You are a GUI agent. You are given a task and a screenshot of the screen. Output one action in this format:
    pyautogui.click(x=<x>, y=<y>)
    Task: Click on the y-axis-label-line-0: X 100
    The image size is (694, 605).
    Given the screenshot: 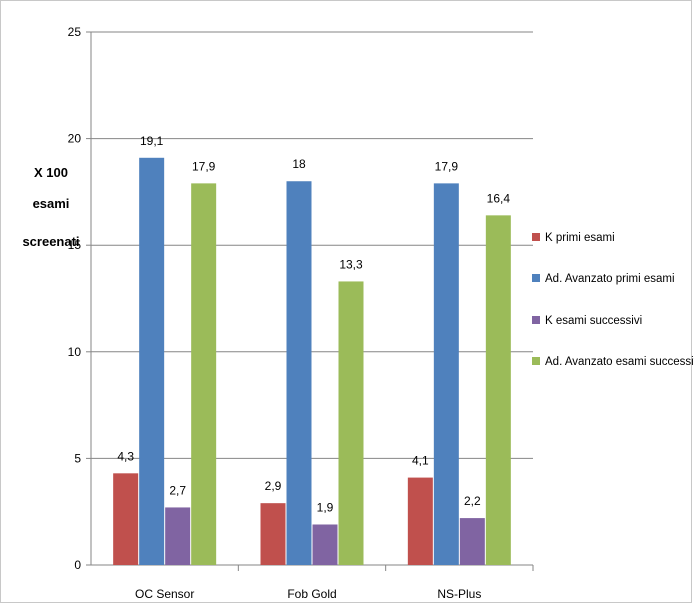 What is the action you would take?
    pyautogui.click(x=51, y=172)
    